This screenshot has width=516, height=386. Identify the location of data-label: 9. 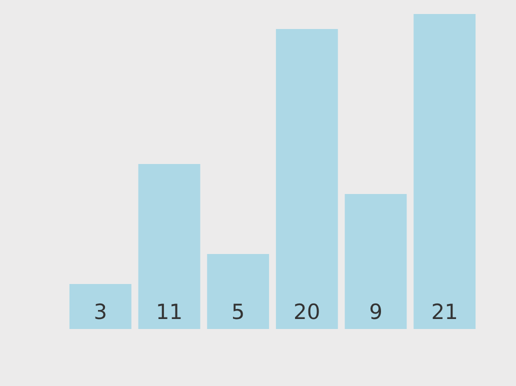
(375, 312).